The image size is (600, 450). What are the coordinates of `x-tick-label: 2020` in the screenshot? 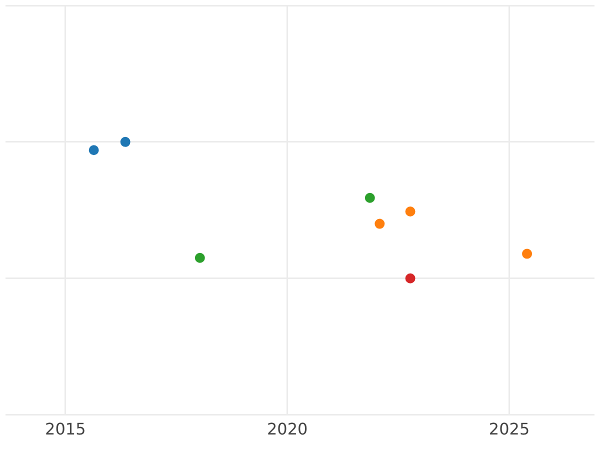 It's located at (287, 429).